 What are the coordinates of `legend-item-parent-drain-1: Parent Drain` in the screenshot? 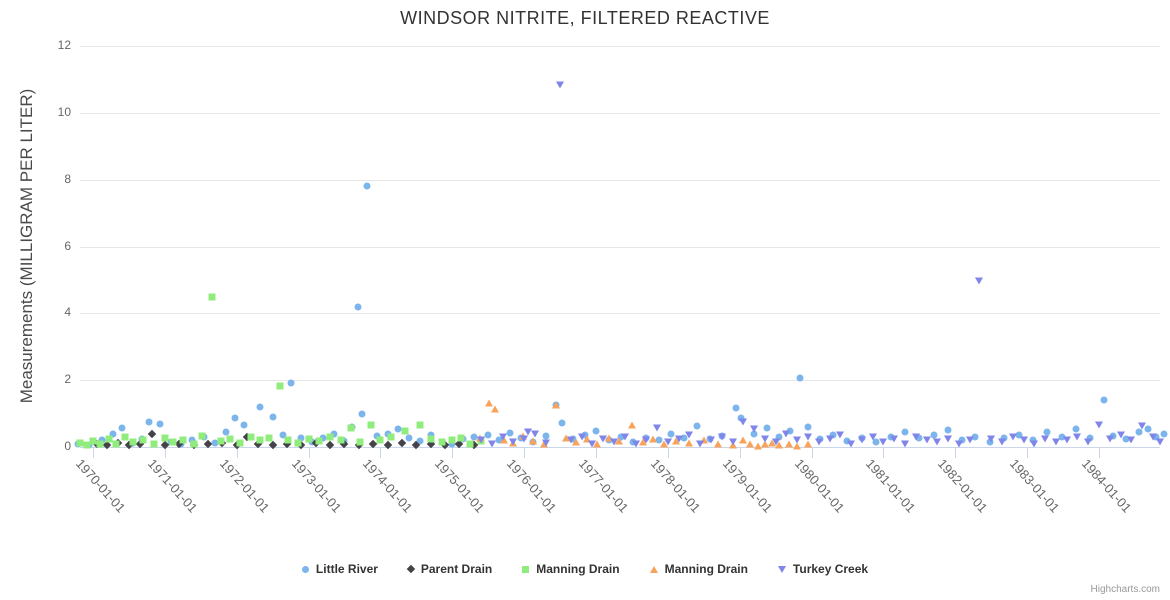 It's located at (449, 569).